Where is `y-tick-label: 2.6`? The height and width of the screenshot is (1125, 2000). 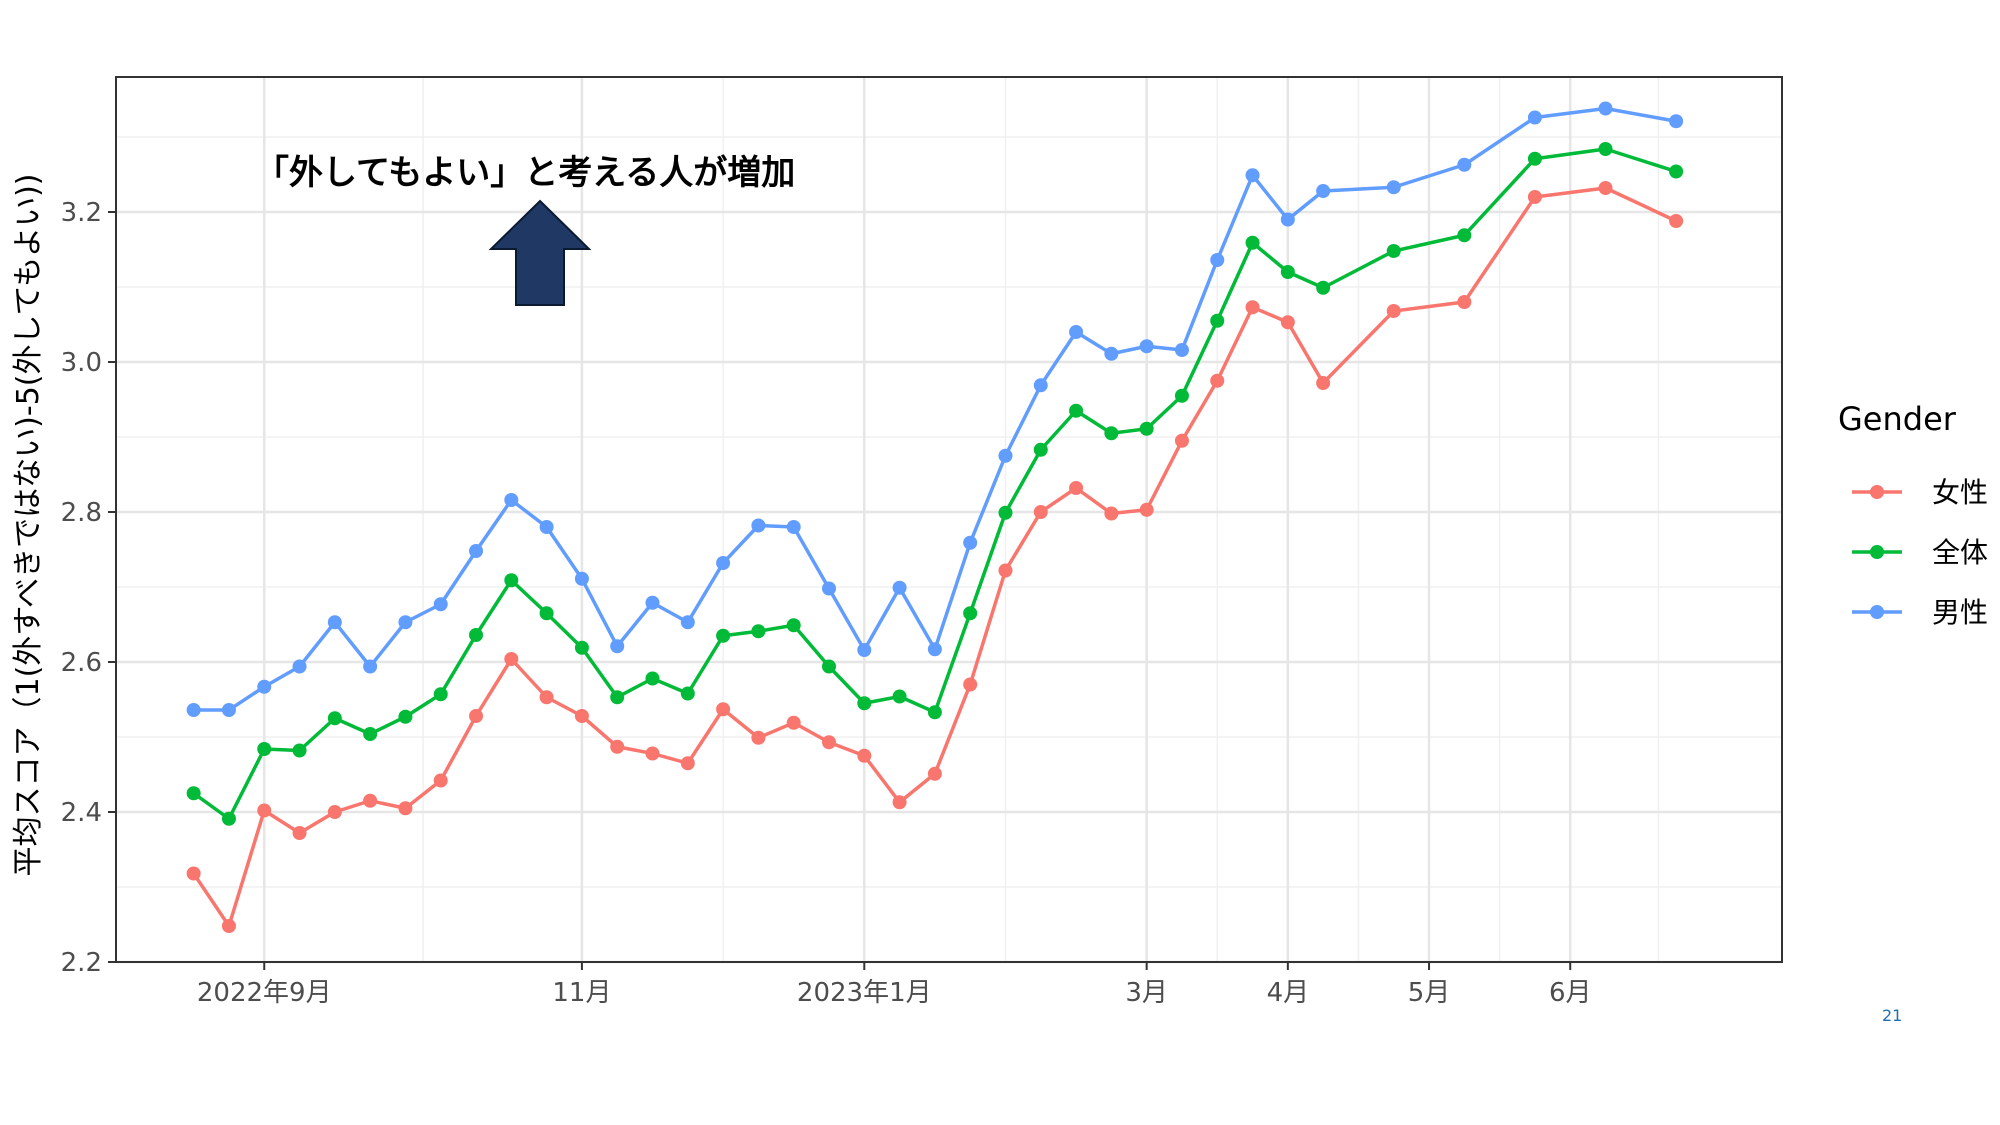
y-tick-label: 2.6 is located at coordinates (81, 663).